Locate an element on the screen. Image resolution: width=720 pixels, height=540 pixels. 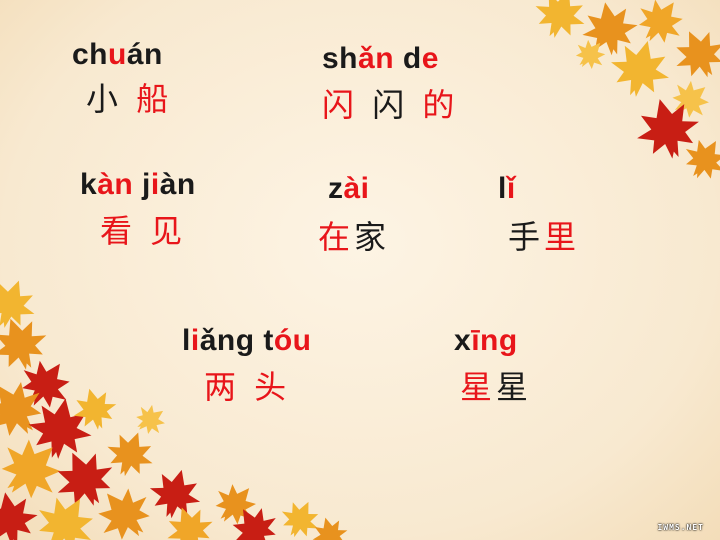
plain-segment: án is located at coordinates (144, 54).